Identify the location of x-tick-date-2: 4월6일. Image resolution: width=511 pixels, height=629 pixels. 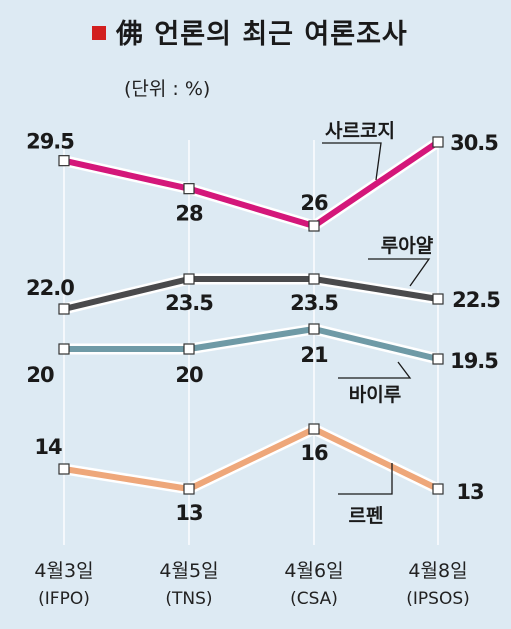
(313, 571).